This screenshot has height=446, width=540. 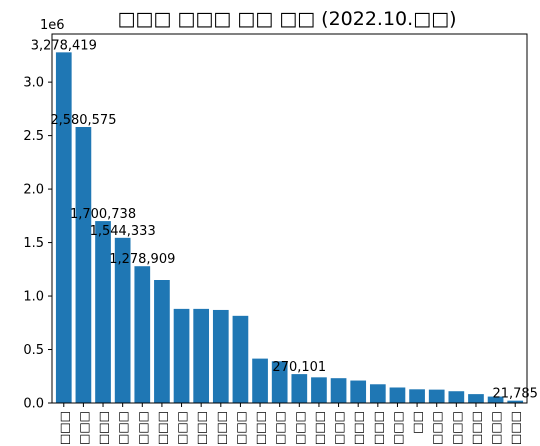 I want to click on y-tick-label: 1.0, so click(x=33, y=297).